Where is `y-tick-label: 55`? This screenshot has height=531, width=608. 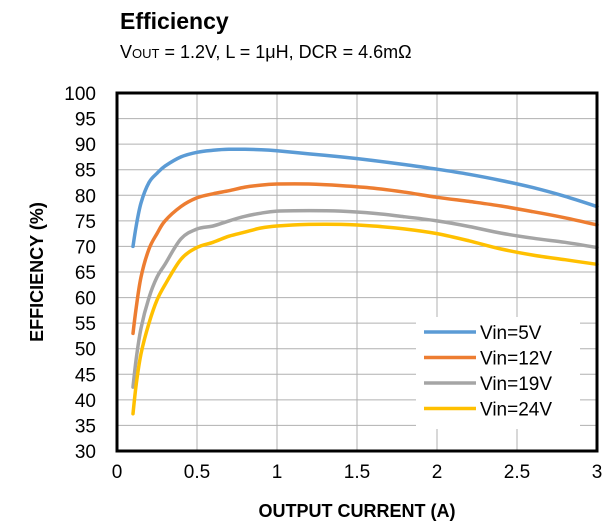 y-tick-label: 55 is located at coordinates (85, 324).